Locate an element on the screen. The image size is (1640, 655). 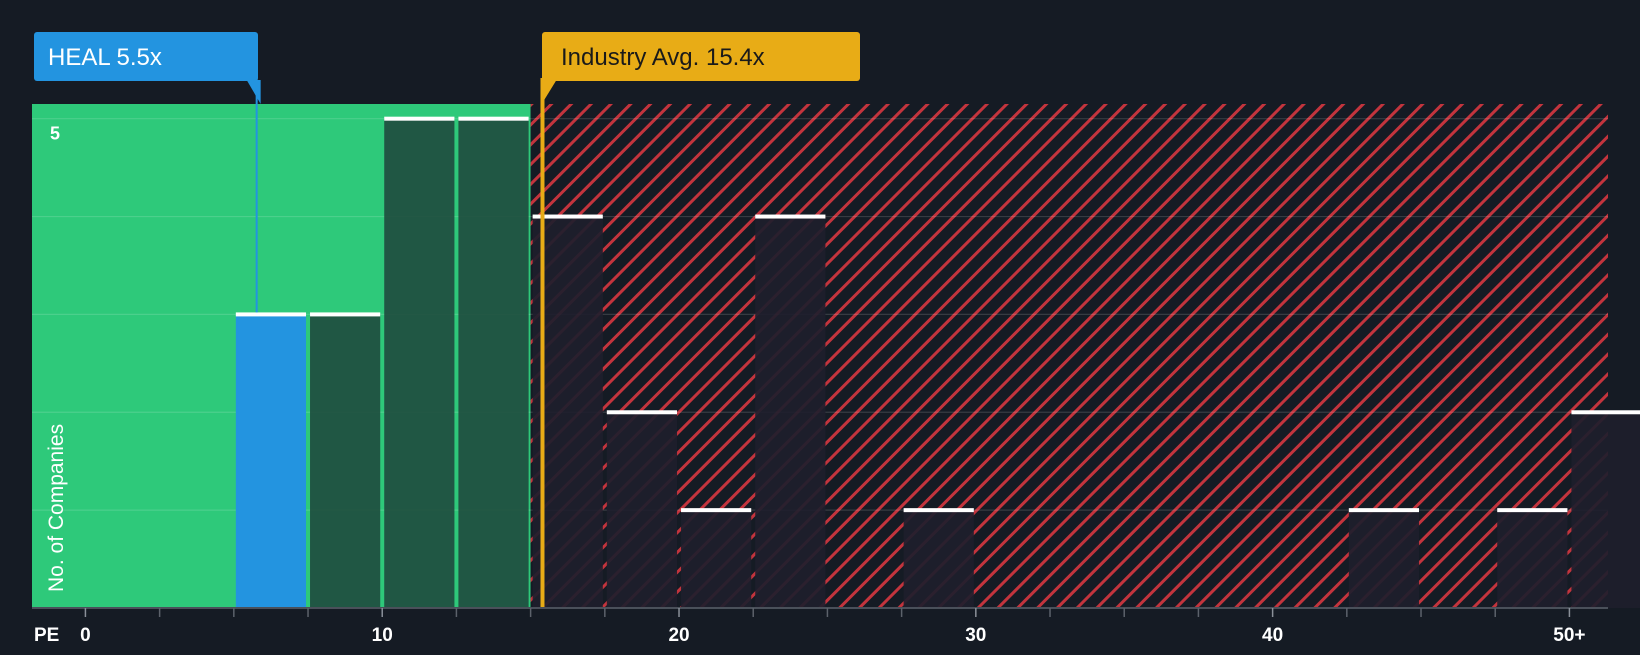
y-axis-title: No. of Companies is located at coordinates (56, 508).